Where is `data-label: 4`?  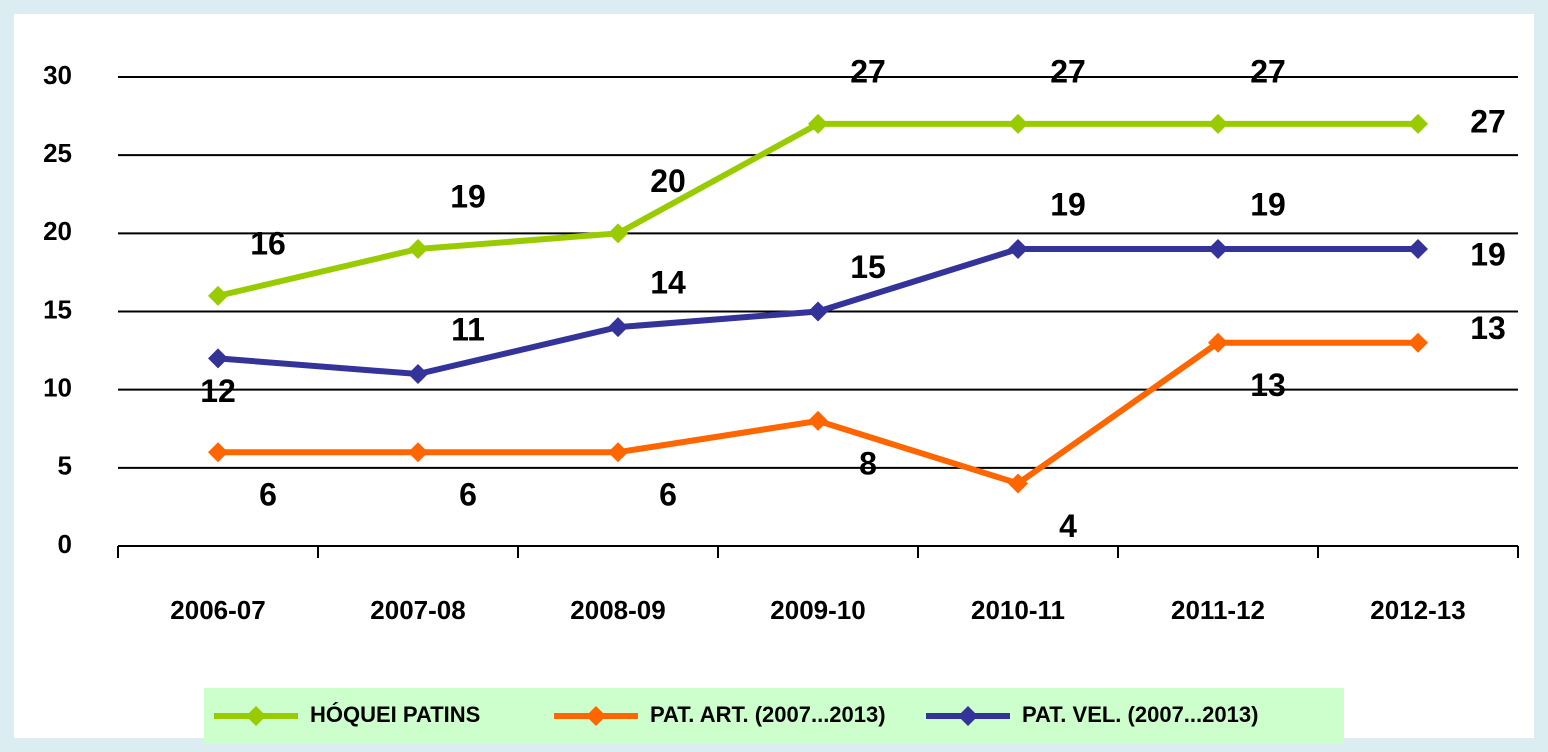 data-label: 4 is located at coordinates (1068, 526).